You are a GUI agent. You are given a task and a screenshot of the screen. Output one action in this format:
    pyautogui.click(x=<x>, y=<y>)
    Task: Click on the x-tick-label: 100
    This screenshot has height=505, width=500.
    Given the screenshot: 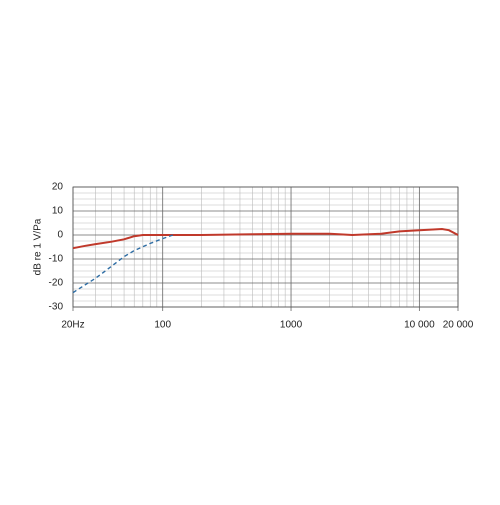 What is the action you would take?
    pyautogui.click(x=162, y=325)
    